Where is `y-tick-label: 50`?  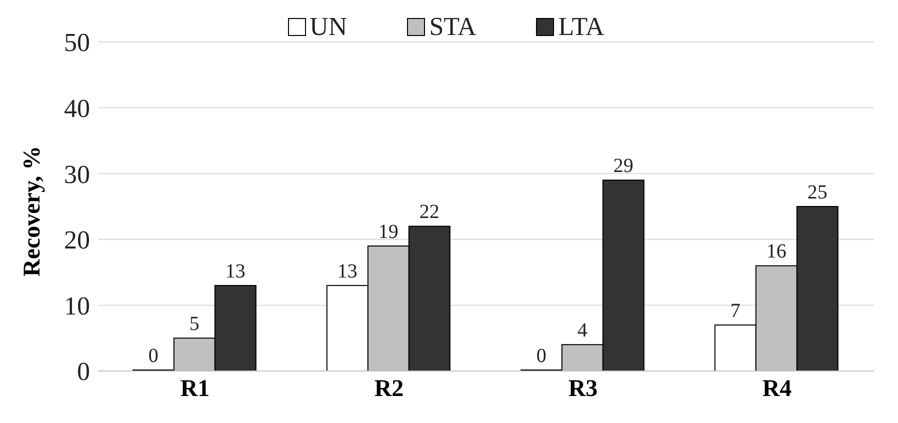 y-tick-label: 50 is located at coordinates (77, 43).